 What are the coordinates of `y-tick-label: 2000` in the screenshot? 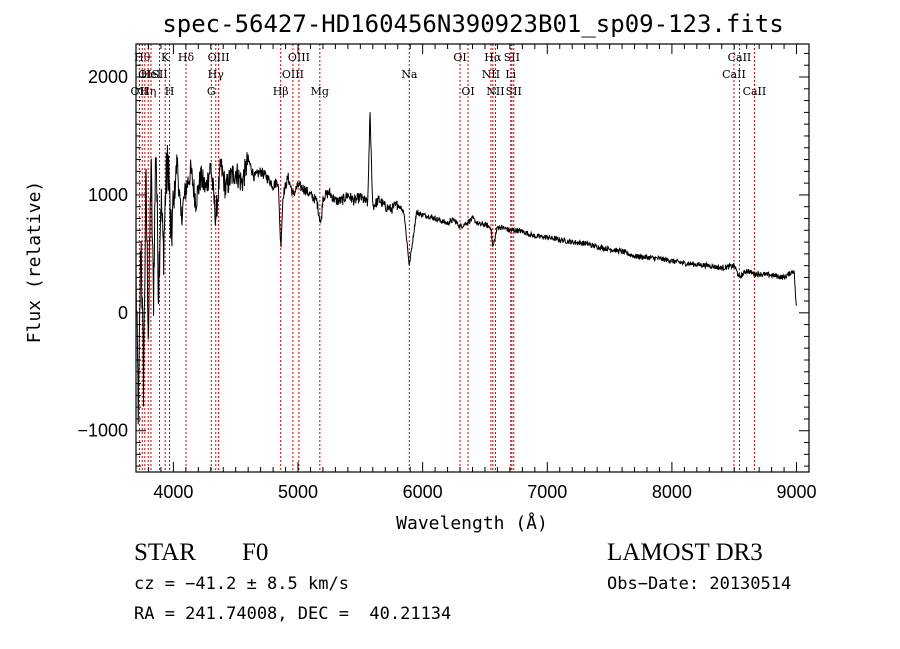 It's located at (108, 77).